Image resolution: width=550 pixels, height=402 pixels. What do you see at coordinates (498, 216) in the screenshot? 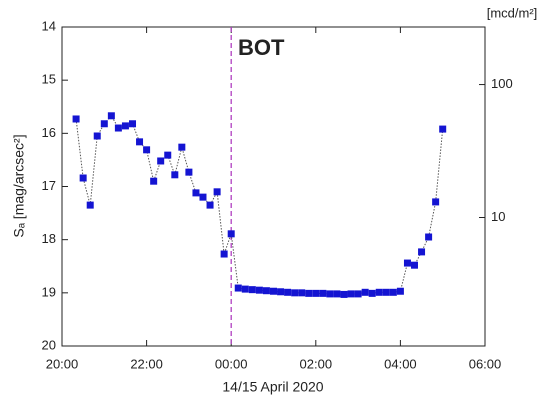
I see `y2-tick-label: 10` at bounding box center [498, 216].